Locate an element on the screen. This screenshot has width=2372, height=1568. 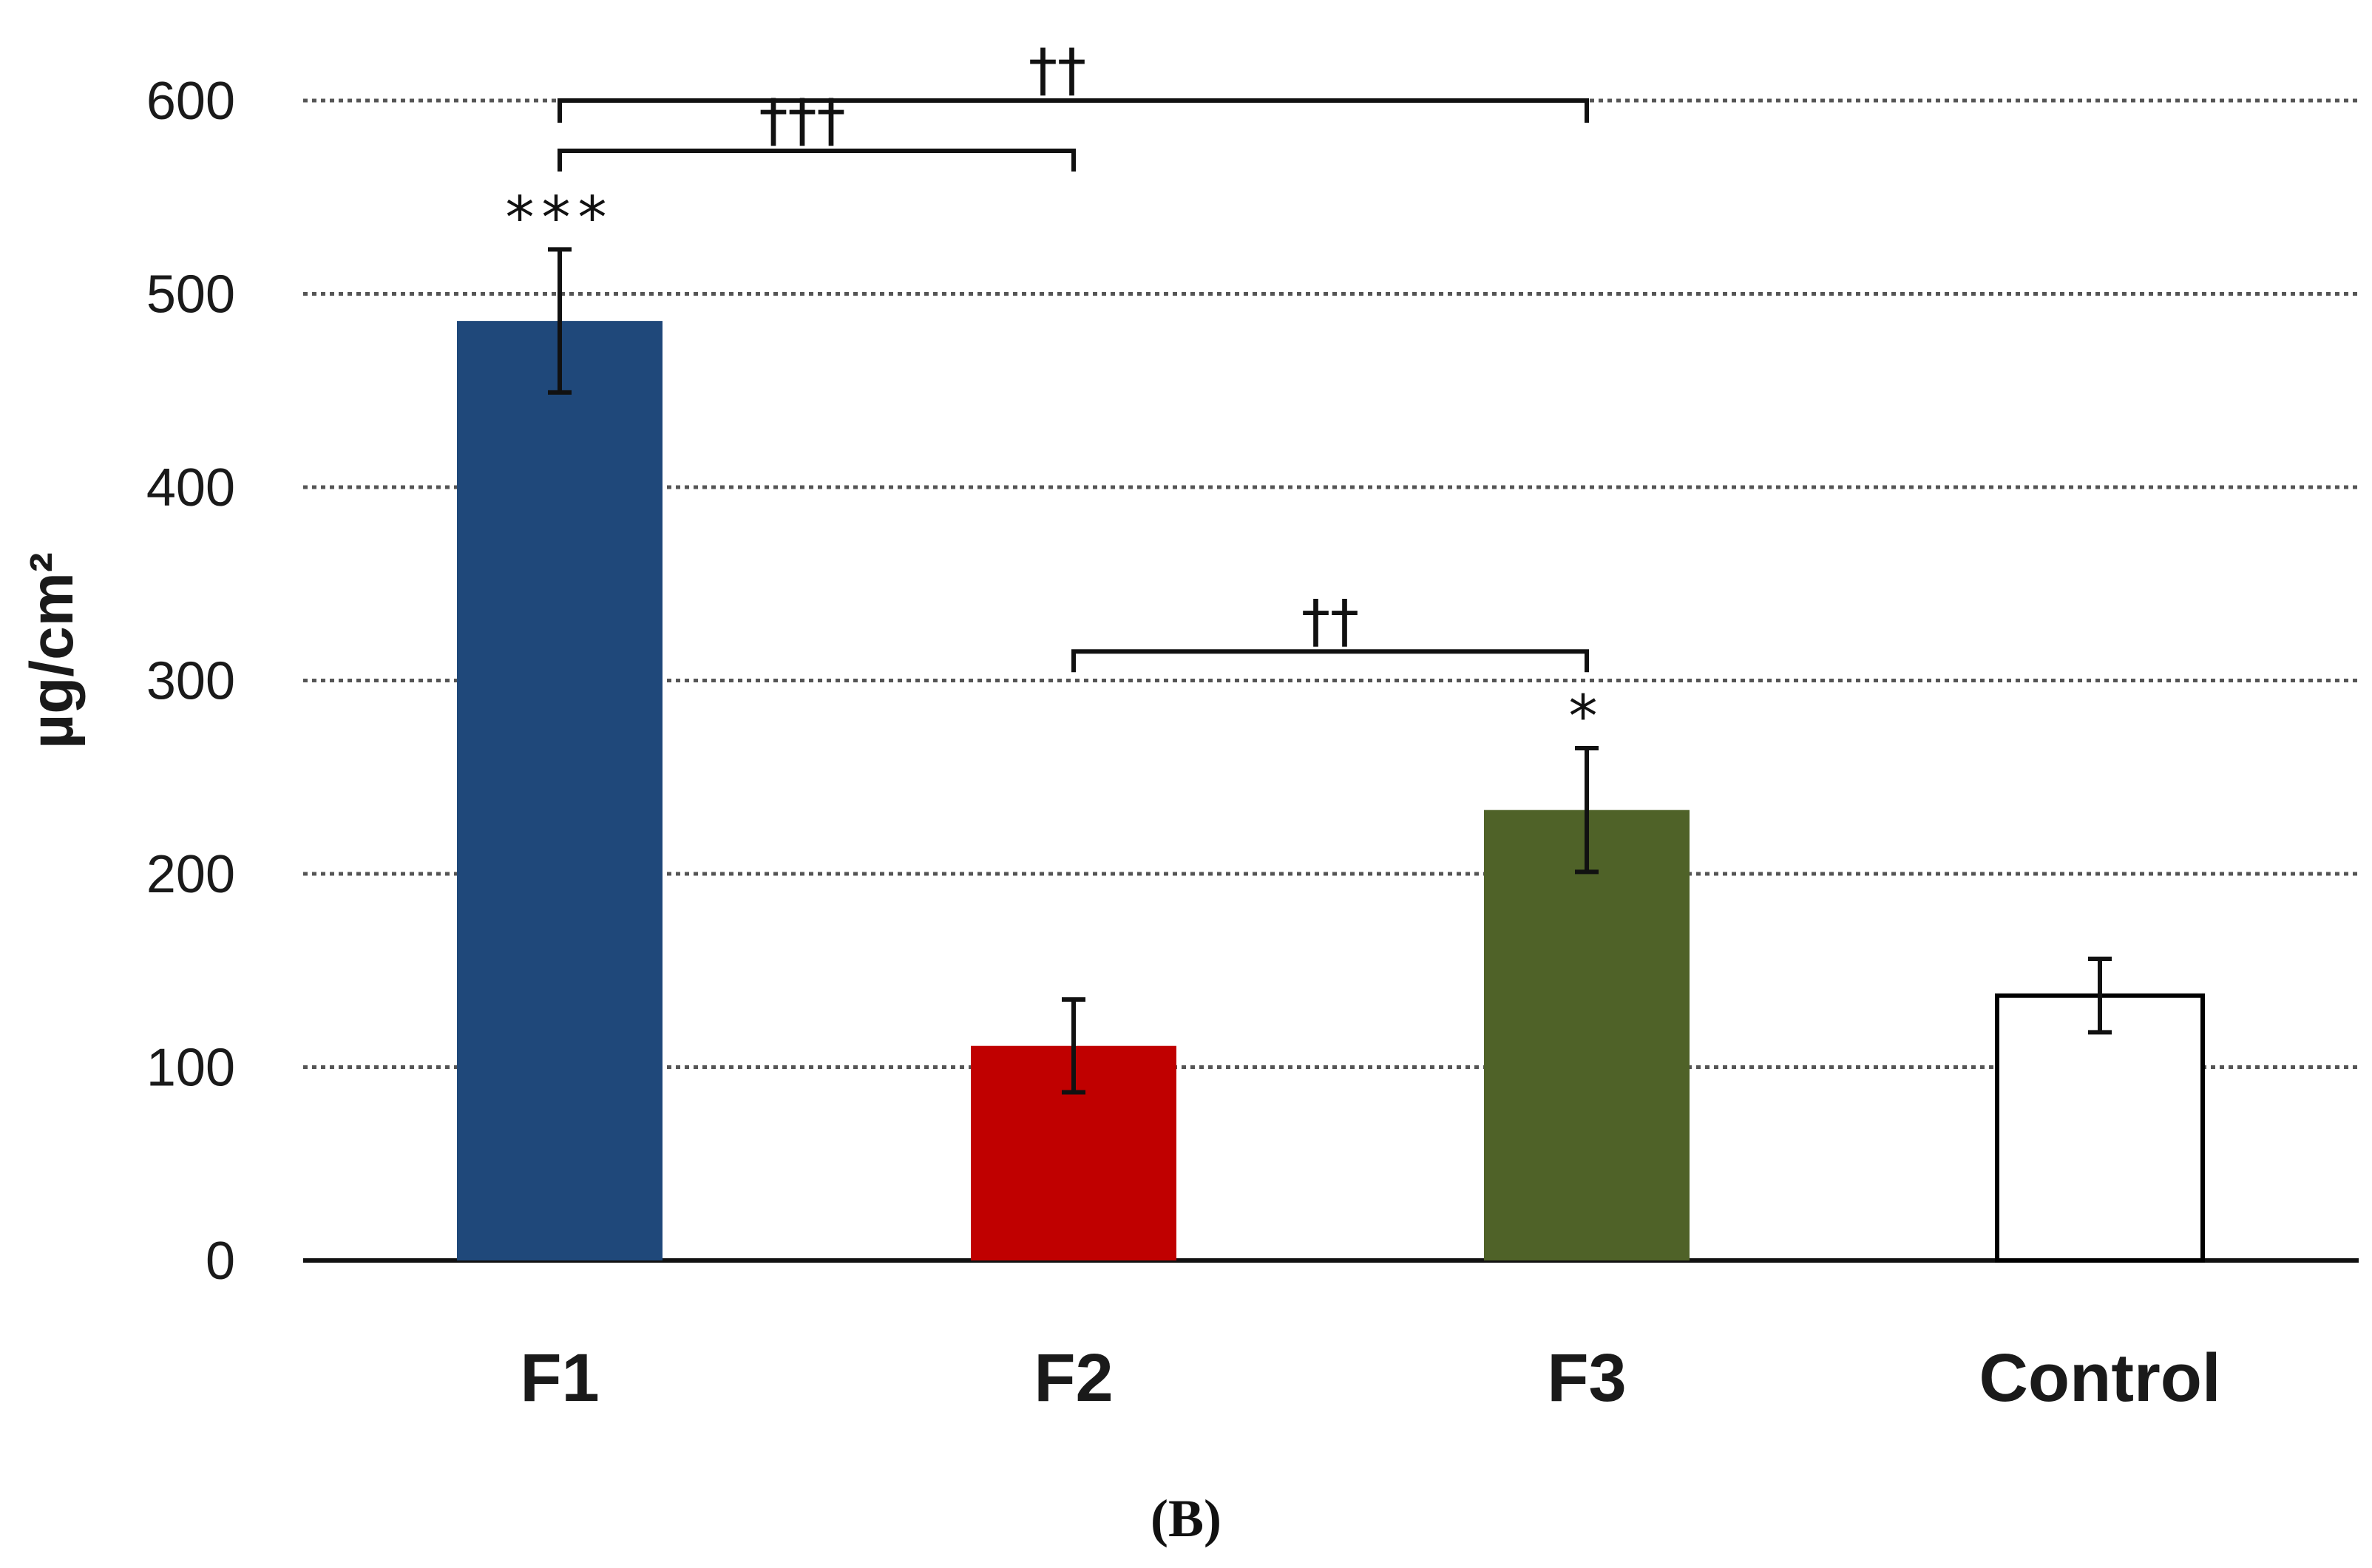
significance-stars: * is located at coordinates (1587, 717).